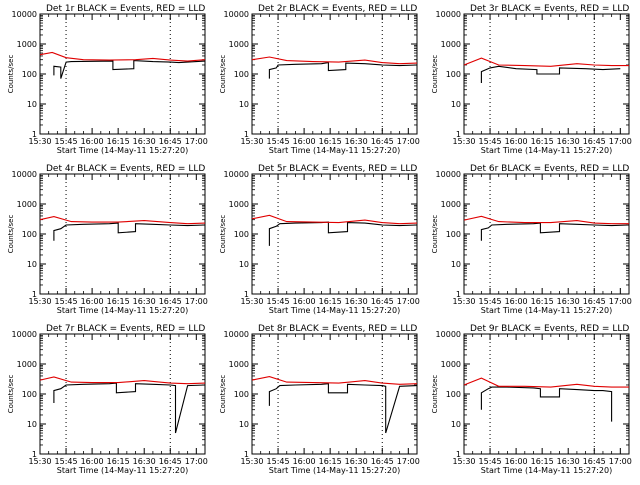 This screenshot has width=640, height=485. I want to click on chart-title: Det 9r BLACK = Events, RED = LLD, so click(549, 329).